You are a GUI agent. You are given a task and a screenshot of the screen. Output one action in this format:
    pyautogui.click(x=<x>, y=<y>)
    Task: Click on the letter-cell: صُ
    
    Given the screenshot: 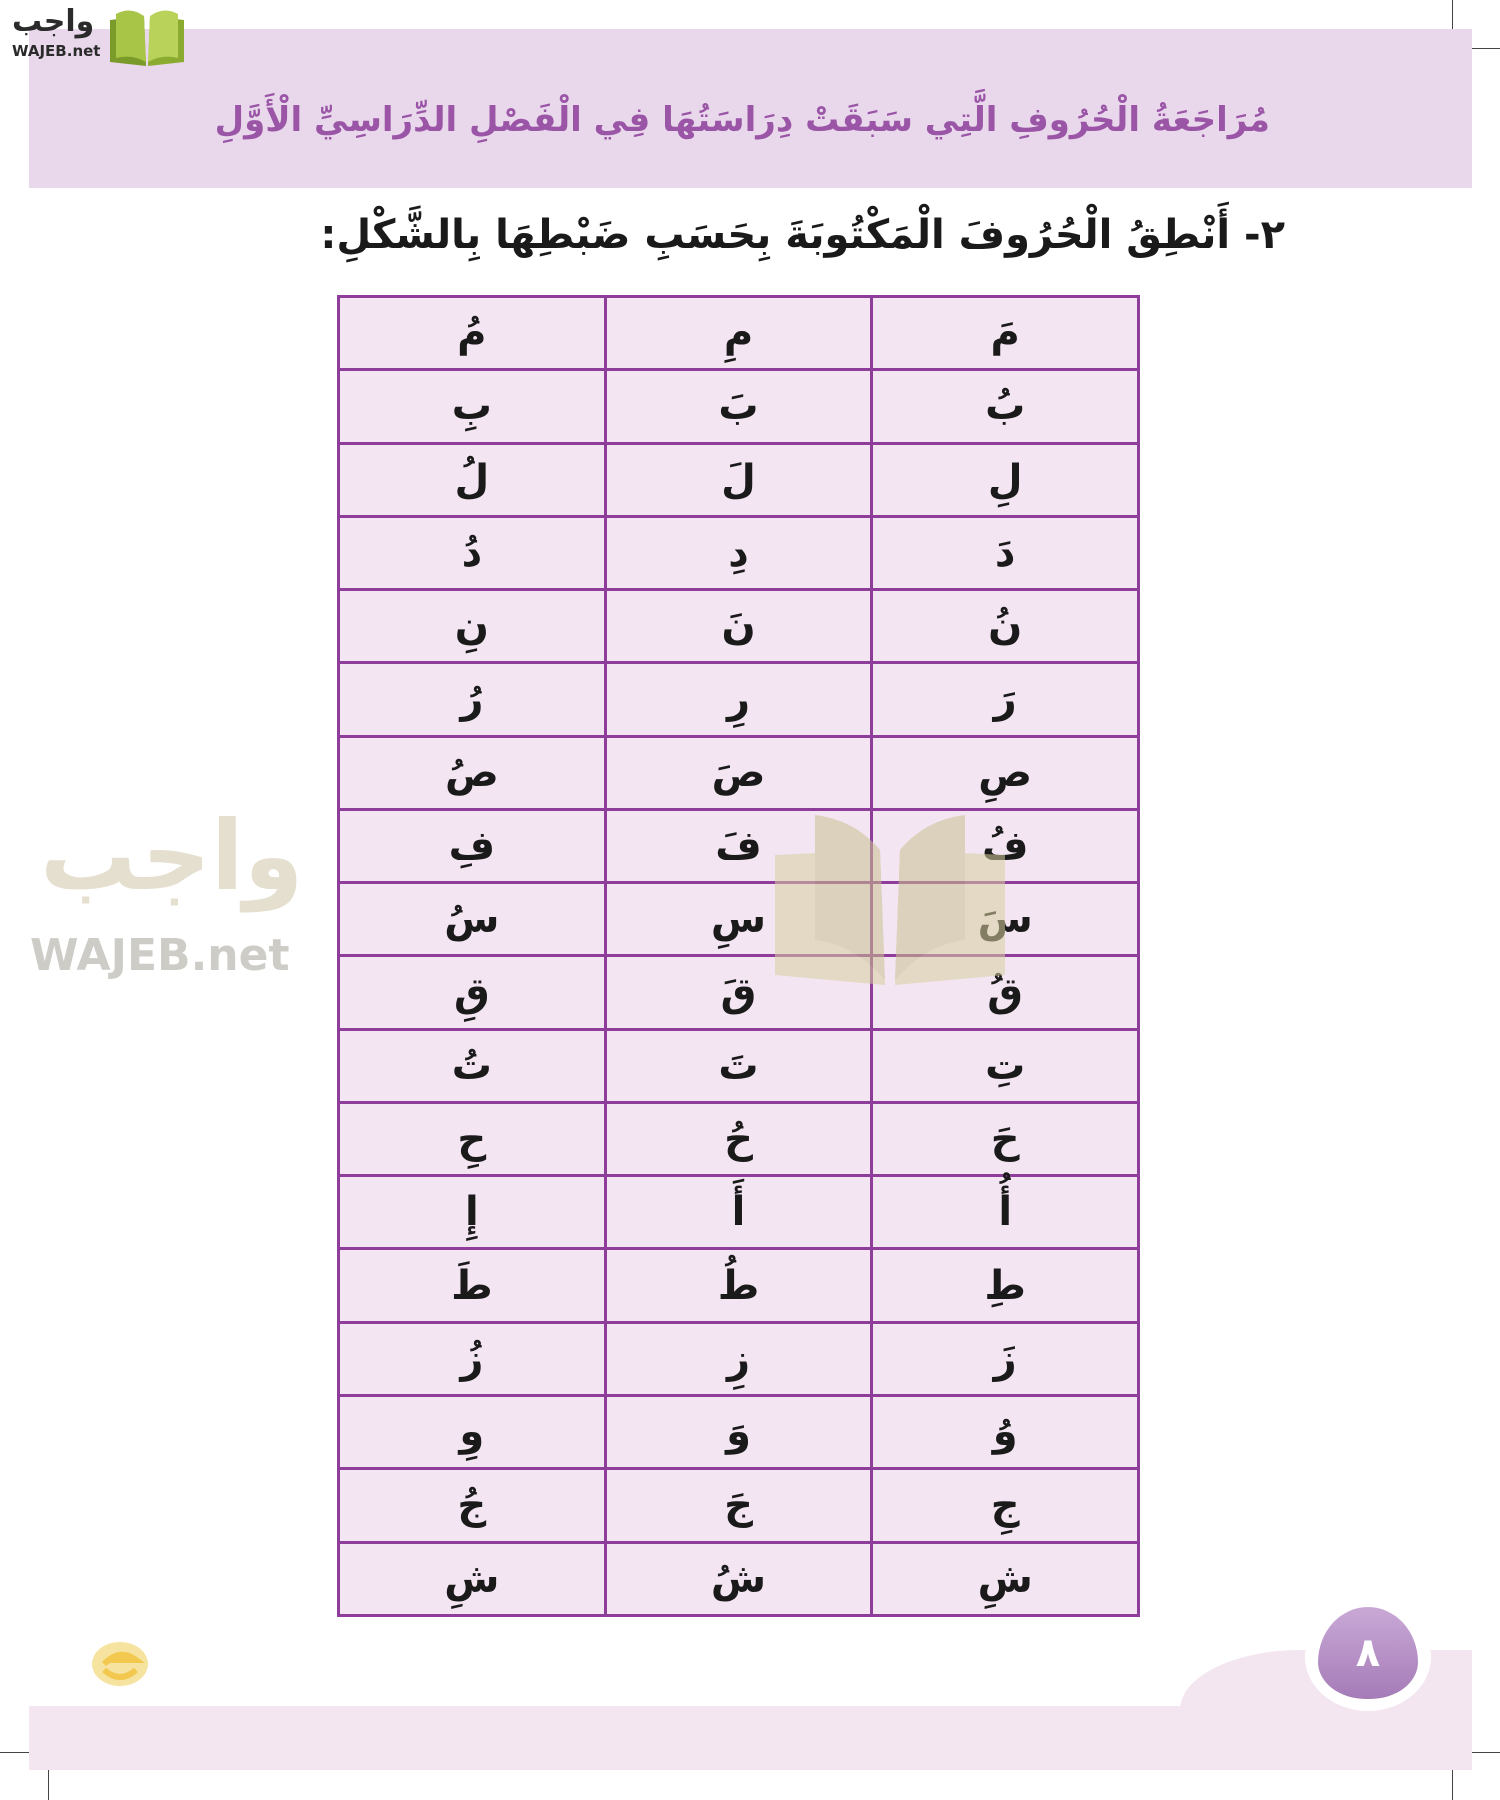 What is the action you would take?
    pyautogui.click(x=472, y=772)
    